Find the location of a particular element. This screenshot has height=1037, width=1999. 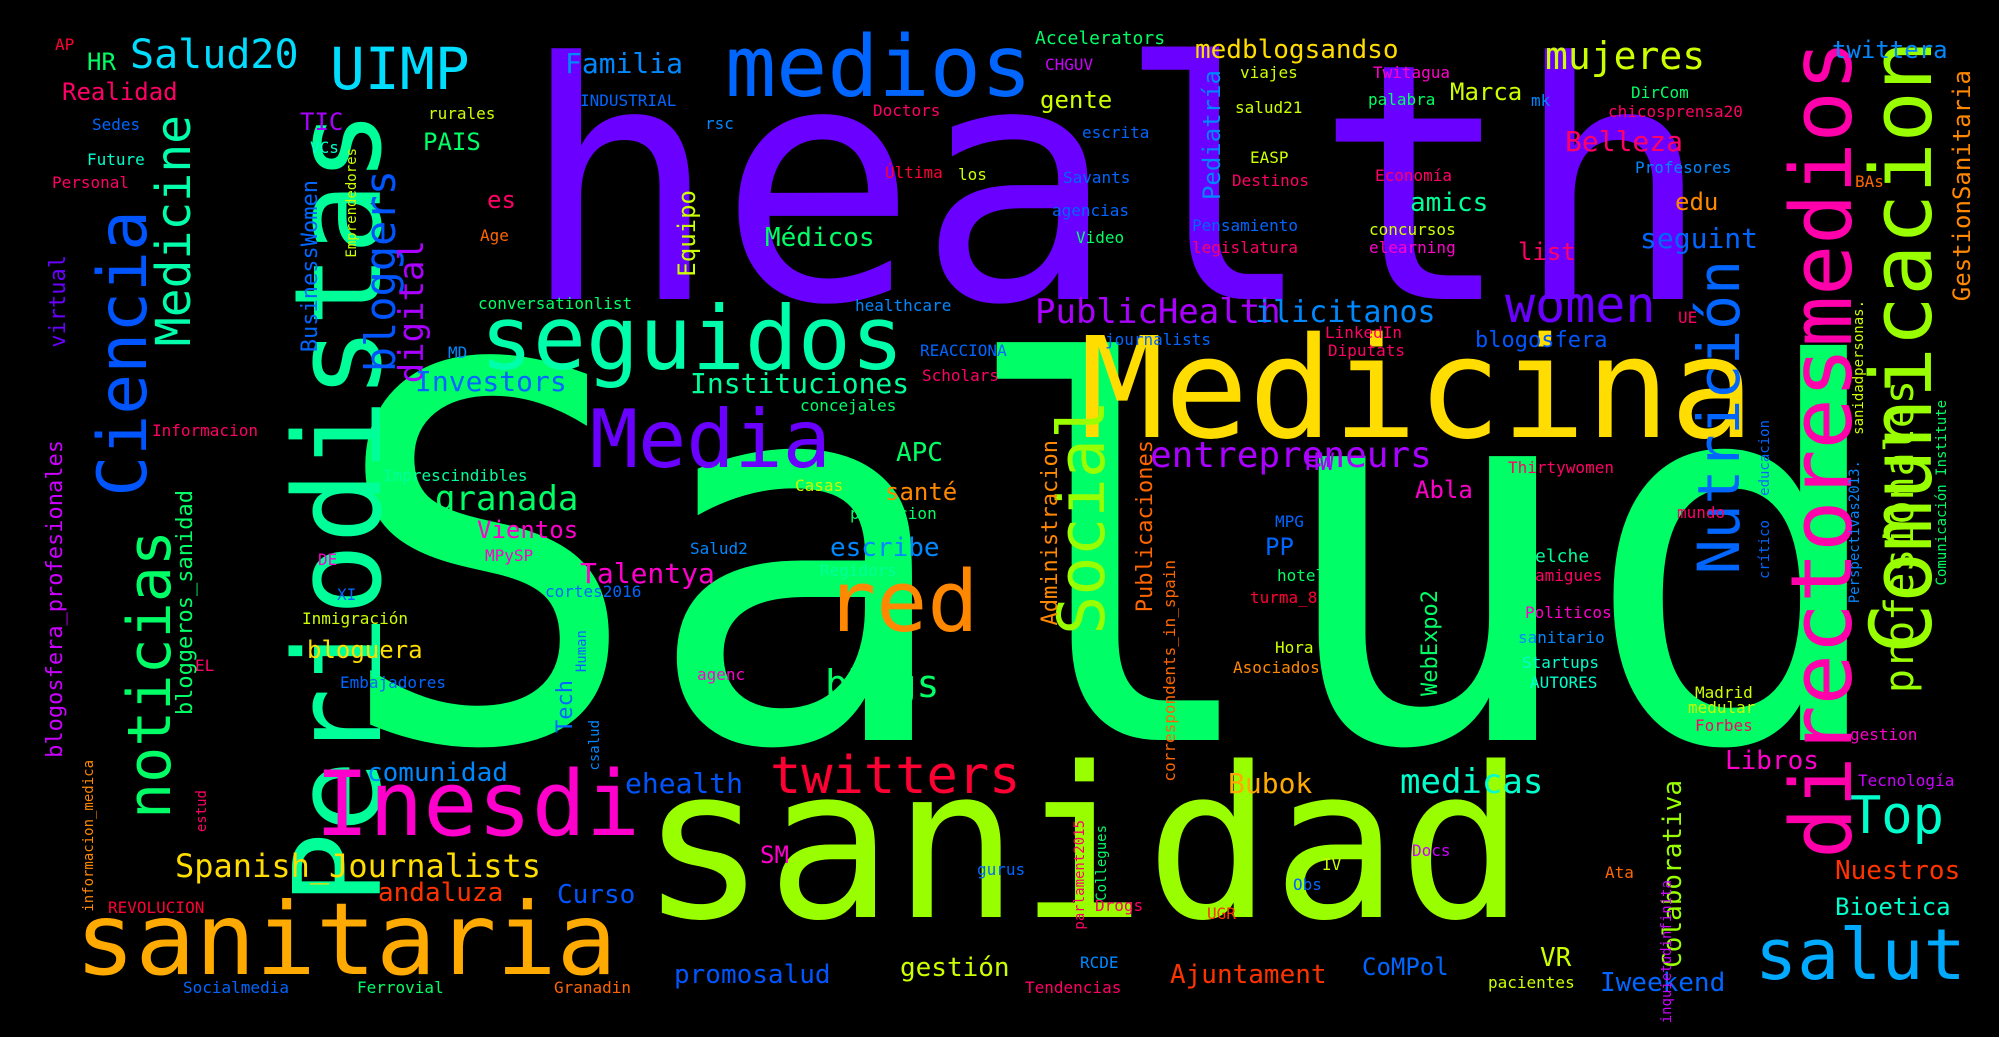

word-blogs: blogs is located at coordinates (882, 684).